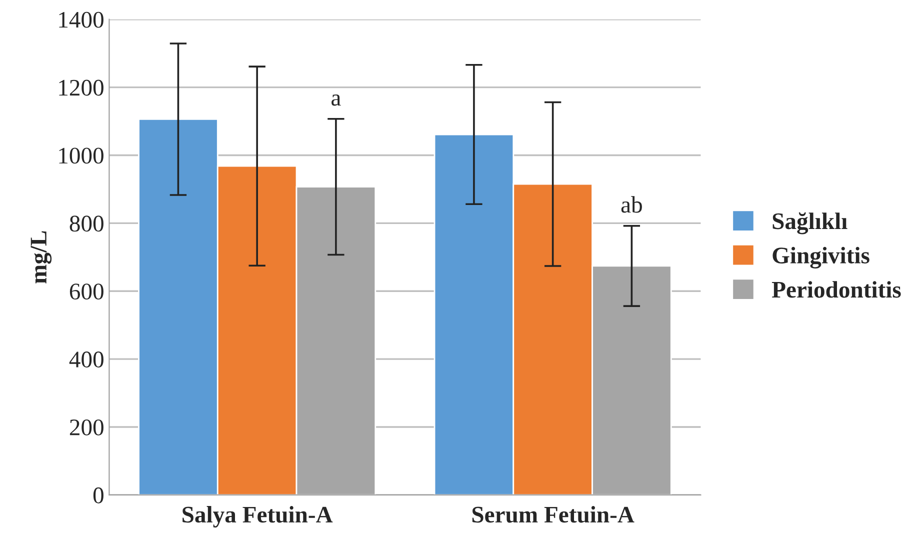 This screenshot has height=553, width=910. I want to click on x-tick-label: Serum Fetuin-A, so click(553, 514).